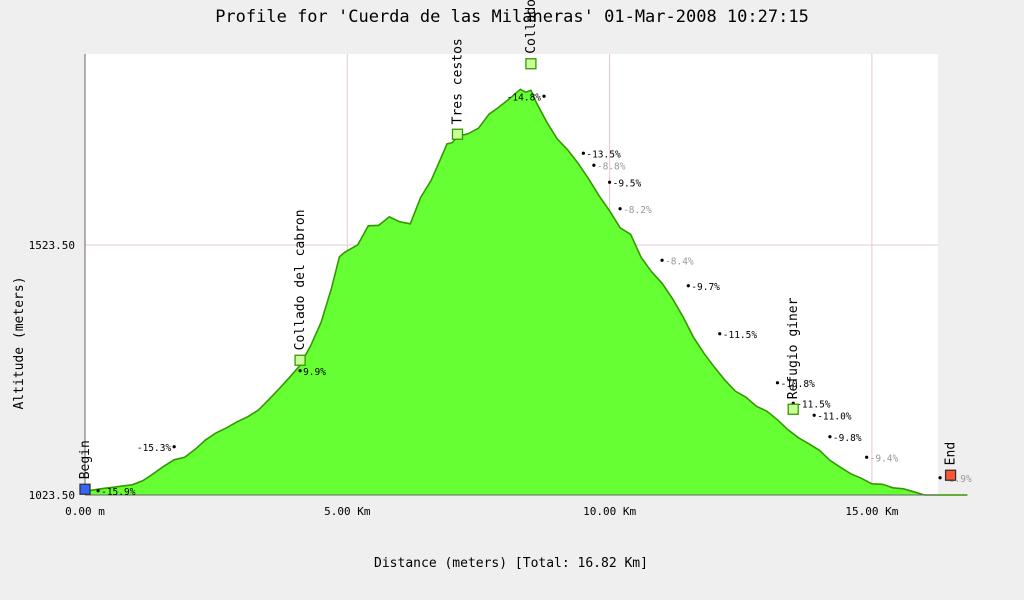 This screenshot has height=600, width=1024. What do you see at coordinates (52, 495) in the screenshot?
I see `y-tick-label: 1023.50` at bounding box center [52, 495].